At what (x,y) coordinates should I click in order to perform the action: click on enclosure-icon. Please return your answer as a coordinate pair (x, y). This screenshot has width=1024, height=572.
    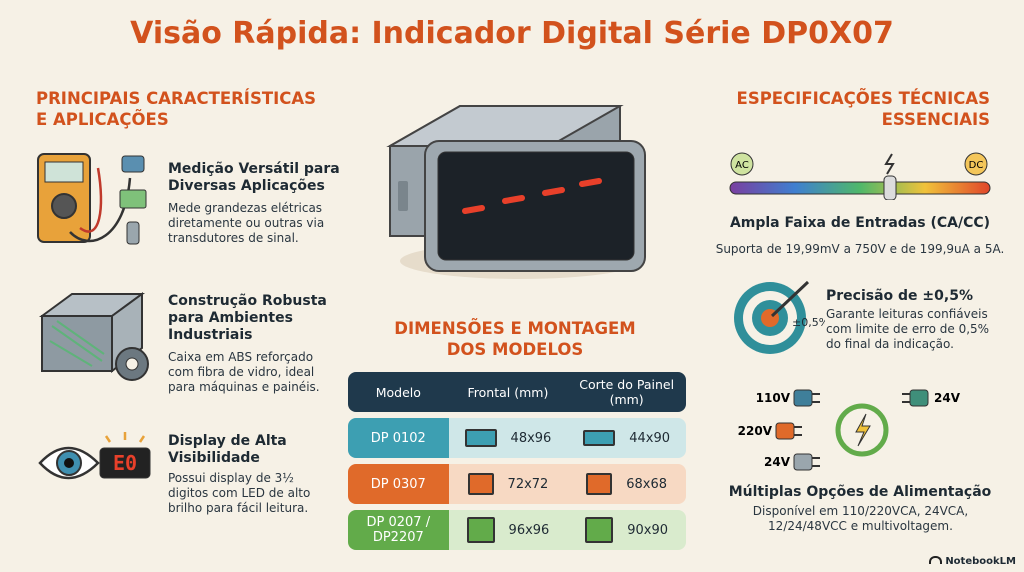
    Looking at the image, I should click on (93, 336).